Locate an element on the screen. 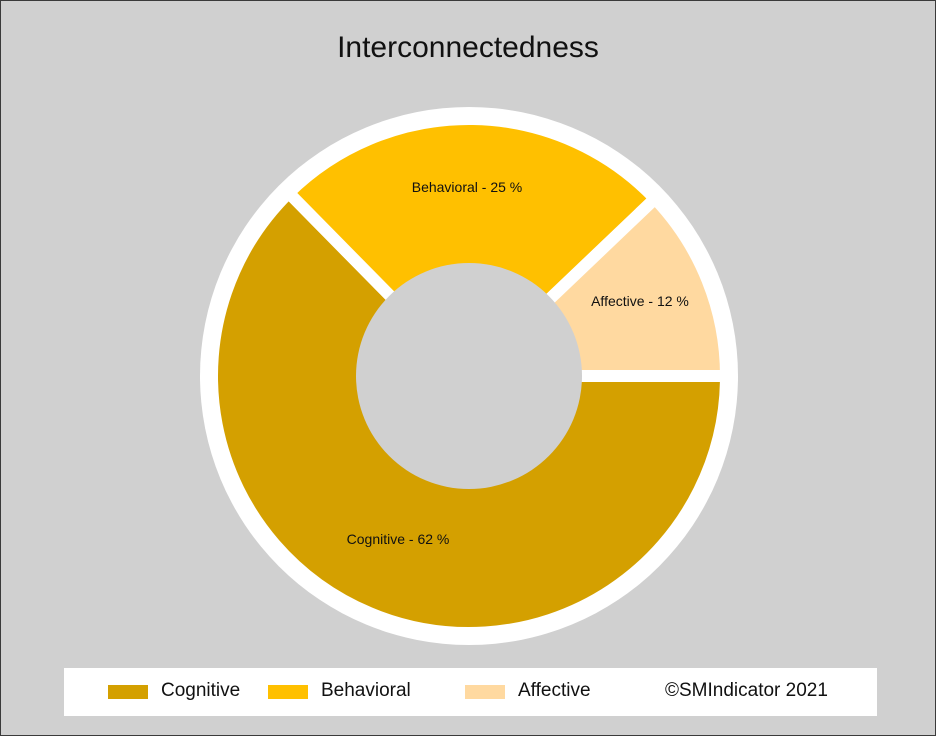  slice-label-behavioral: Behavioral - 25 % is located at coordinates (467, 187).